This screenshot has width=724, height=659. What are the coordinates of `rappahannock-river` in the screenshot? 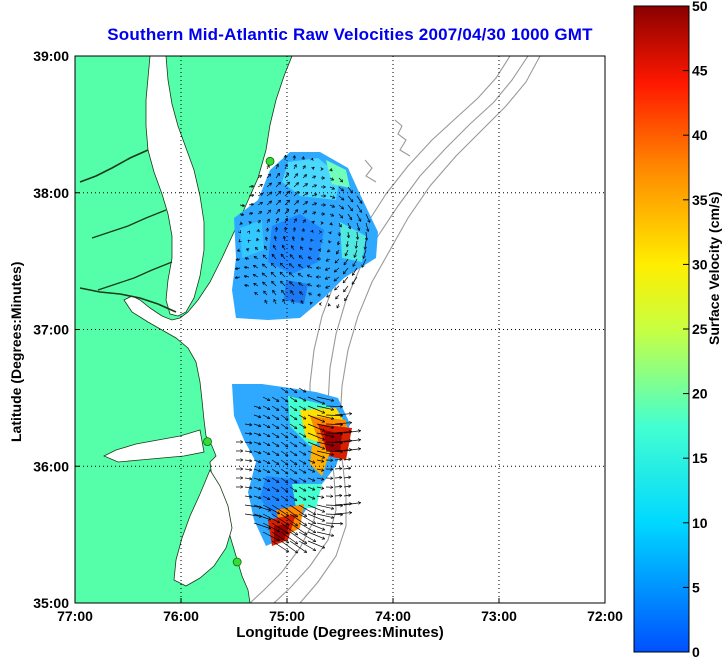 It's located at (129, 224).